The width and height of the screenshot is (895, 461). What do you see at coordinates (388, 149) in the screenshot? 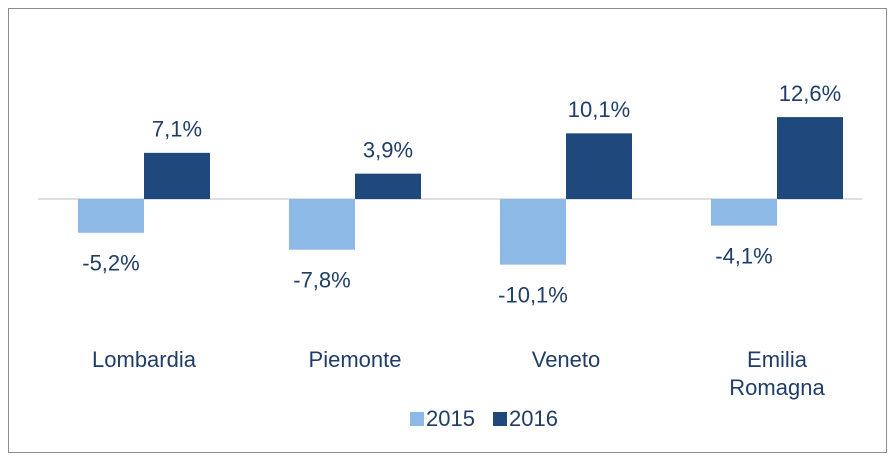
I see `data-label: 3,9%` at bounding box center [388, 149].